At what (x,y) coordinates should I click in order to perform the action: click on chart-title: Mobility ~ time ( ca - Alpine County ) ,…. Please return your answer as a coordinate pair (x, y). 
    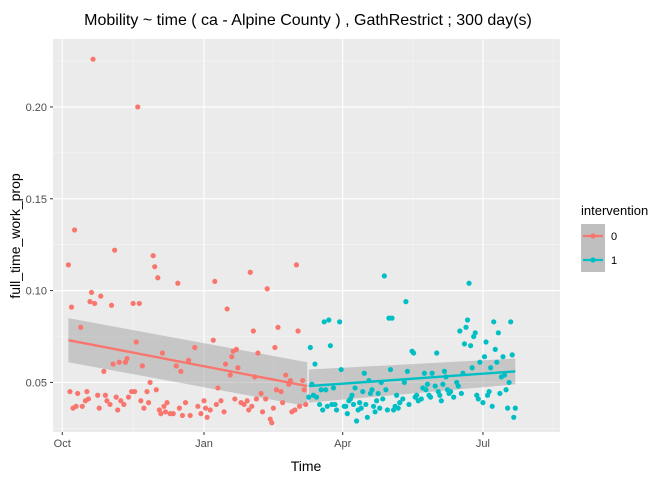
    Looking at the image, I should click on (308, 20).